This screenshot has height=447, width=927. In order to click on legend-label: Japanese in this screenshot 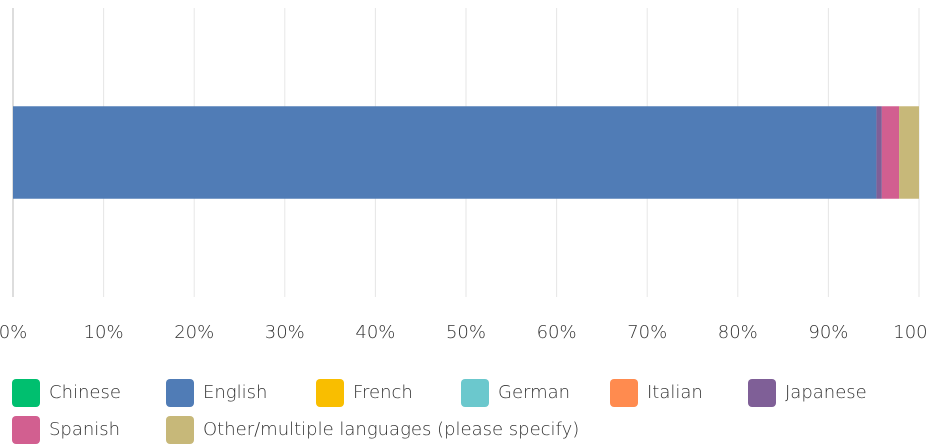, I will do `click(826, 392)`.